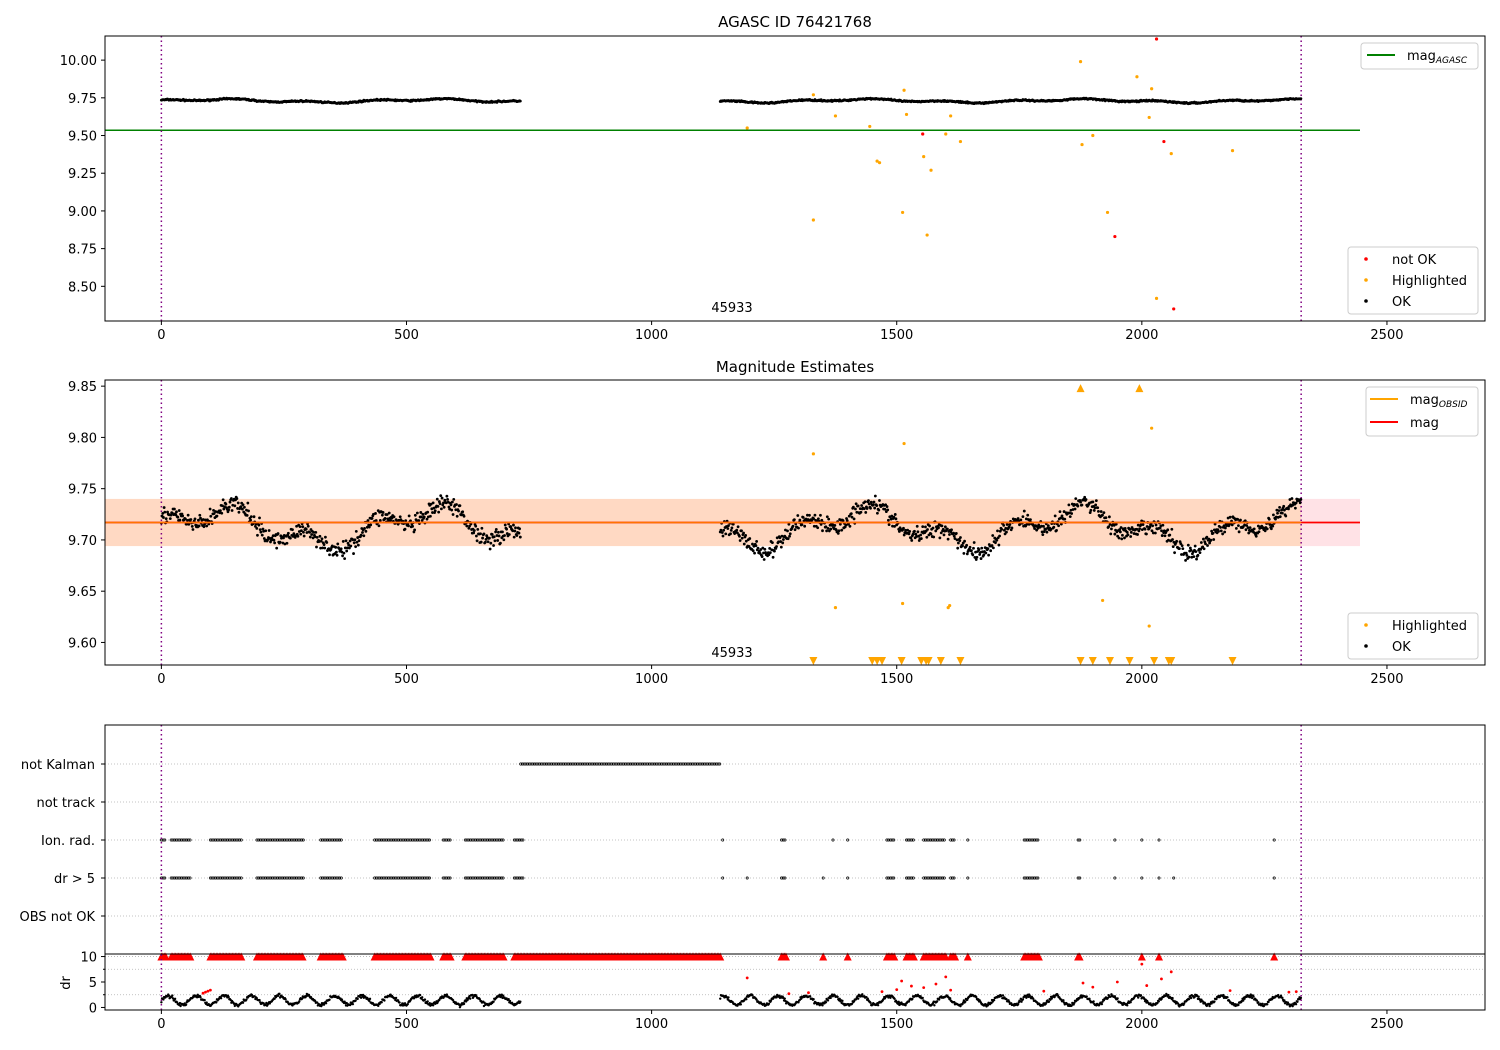 This screenshot has height=1050, width=1500. What do you see at coordinates (82, 250) in the screenshot?
I see `y-tick-label: 8.75` at bounding box center [82, 250].